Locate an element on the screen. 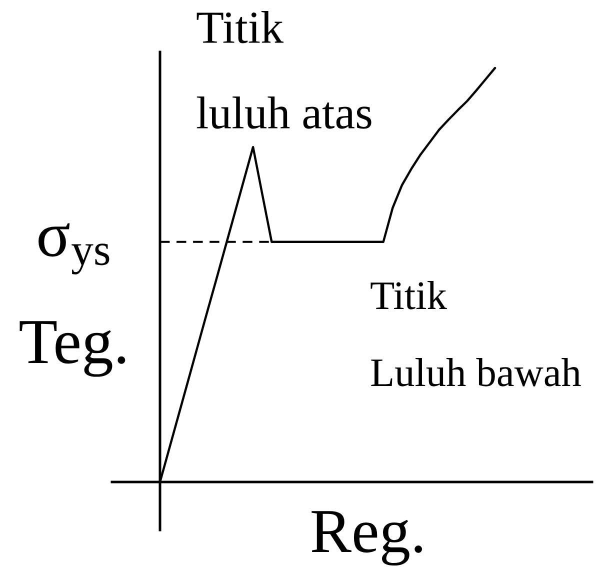 This screenshot has height=567, width=604. ref-line-label: σ$_{ys}$ is located at coordinates (74, 248).